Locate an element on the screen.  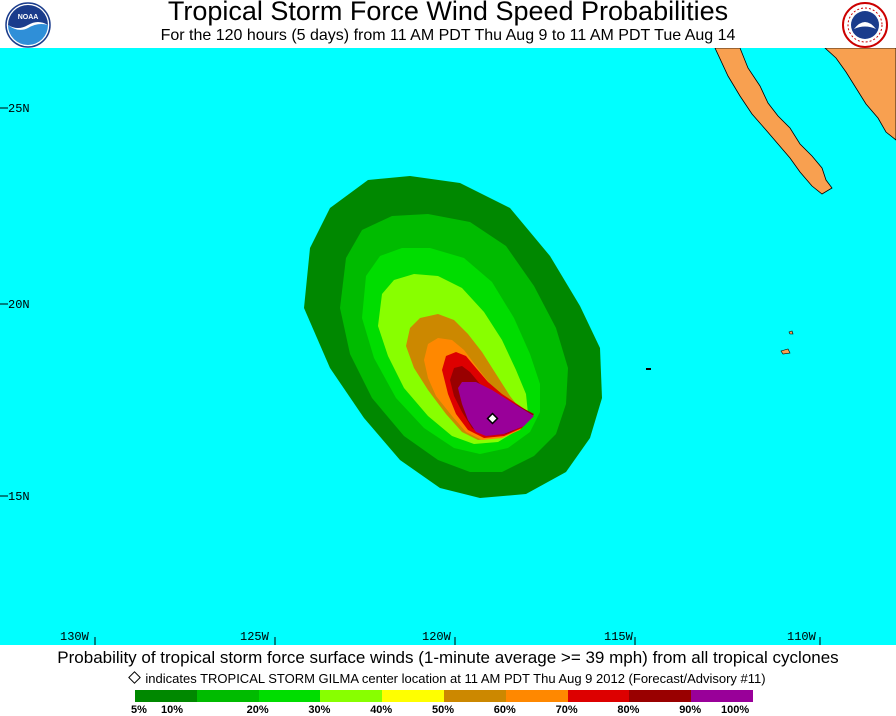
diamond-icon is located at coordinates (135, 677).